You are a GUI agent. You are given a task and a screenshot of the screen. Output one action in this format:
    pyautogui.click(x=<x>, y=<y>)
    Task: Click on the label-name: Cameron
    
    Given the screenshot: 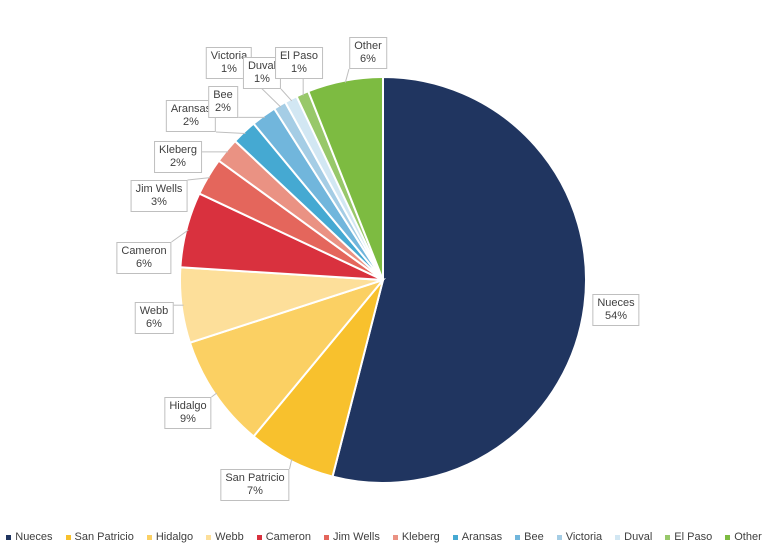 What is the action you would take?
    pyautogui.click(x=144, y=251)
    